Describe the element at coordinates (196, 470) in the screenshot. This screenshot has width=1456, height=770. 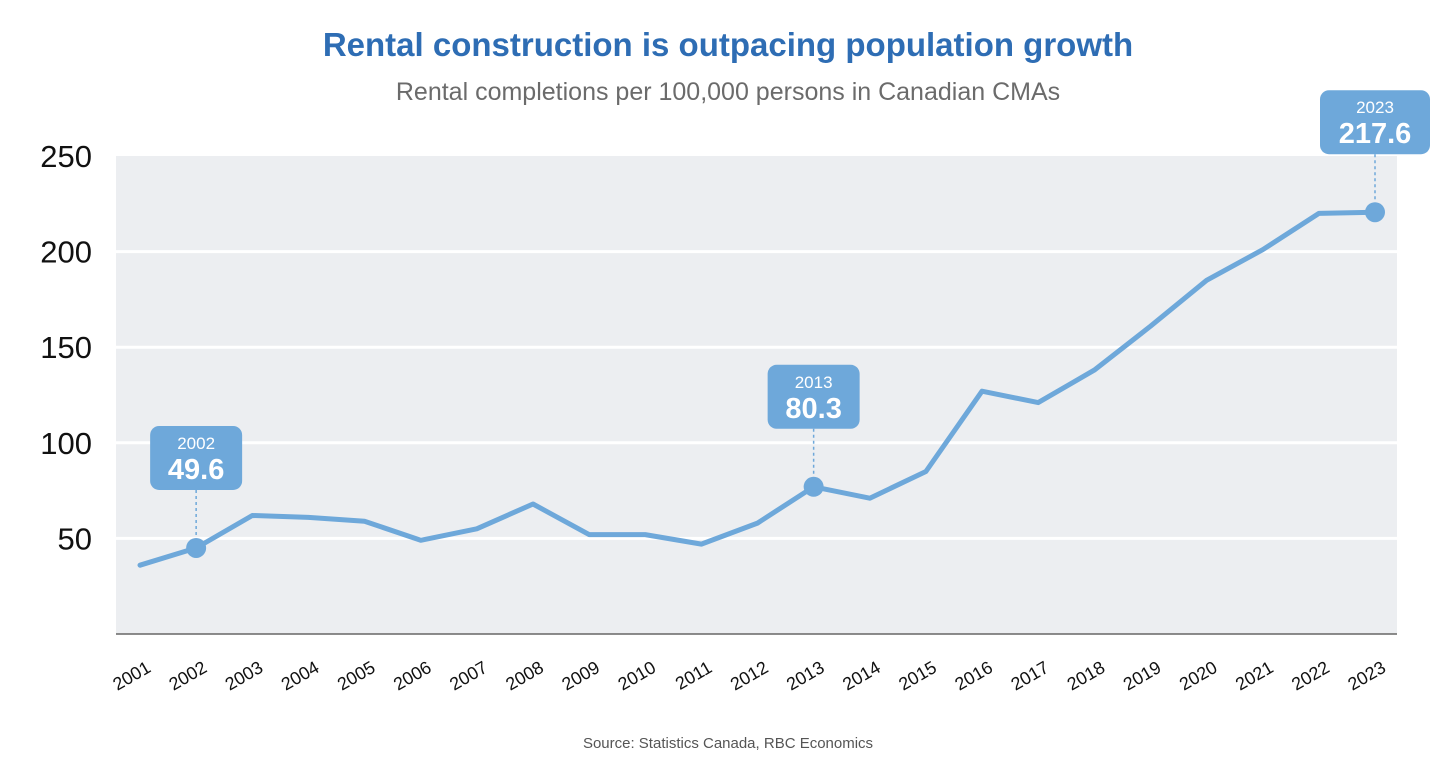
I see `callout-value-2002: 49.6` at that location.